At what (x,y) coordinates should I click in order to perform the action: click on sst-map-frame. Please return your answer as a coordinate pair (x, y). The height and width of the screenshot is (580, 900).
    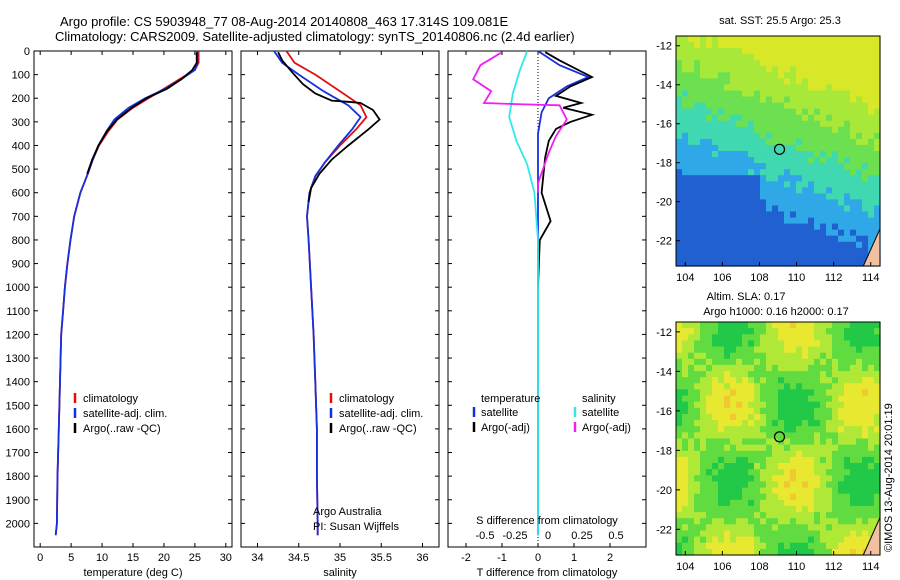
    Looking at the image, I should click on (778, 151).